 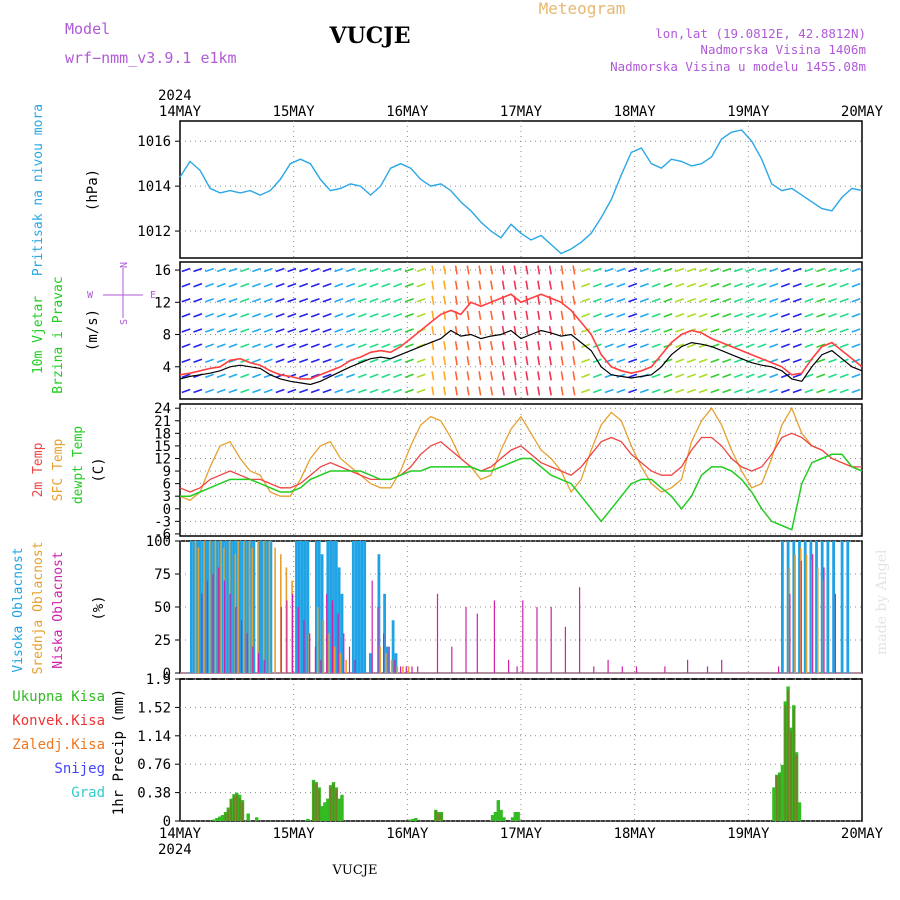 I want to click on x-year-bottom: 2024, so click(x=175, y=850).